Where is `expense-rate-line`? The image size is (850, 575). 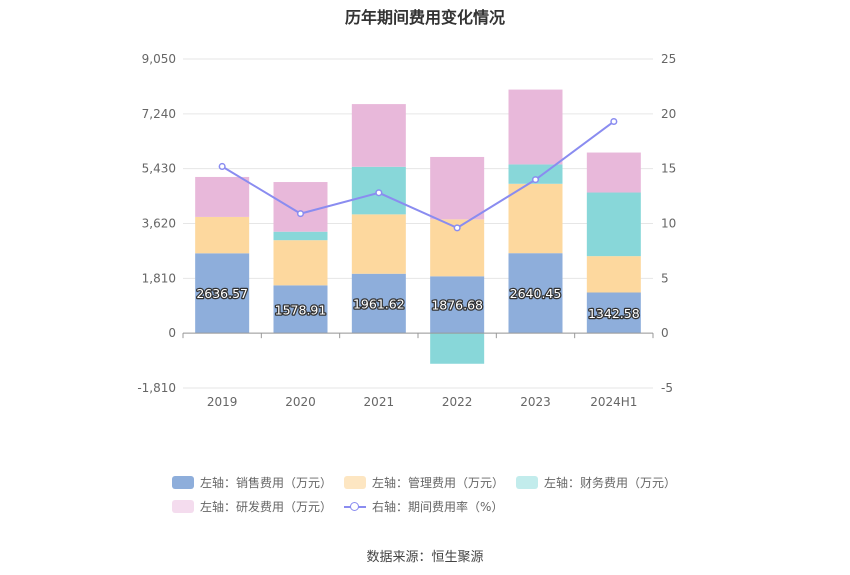
expense-rate-line is located at coordinates (418, 175).